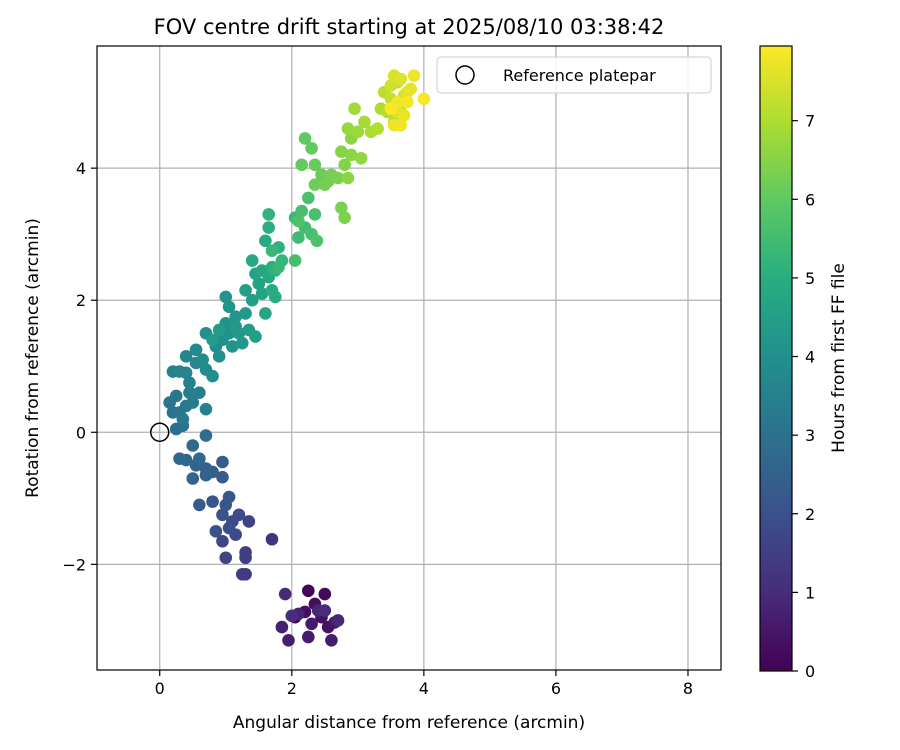 The image size is (900, 750). Describe the element at coordinates (556, 688) in the screenshot. I see `x-tick-label: 6` at that location.